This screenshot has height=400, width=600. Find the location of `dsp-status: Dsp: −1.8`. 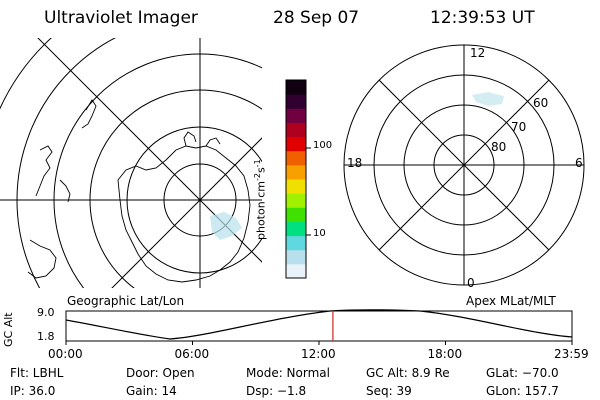

dsp-status: Dsp: −1.8 is located at coordinates (276, 391).